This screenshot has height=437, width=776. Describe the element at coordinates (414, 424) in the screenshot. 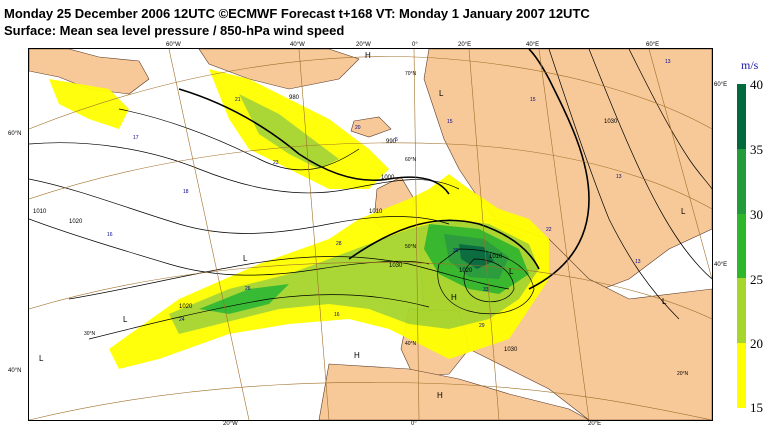

I see `bottom-axis-label: 0°` at that location.